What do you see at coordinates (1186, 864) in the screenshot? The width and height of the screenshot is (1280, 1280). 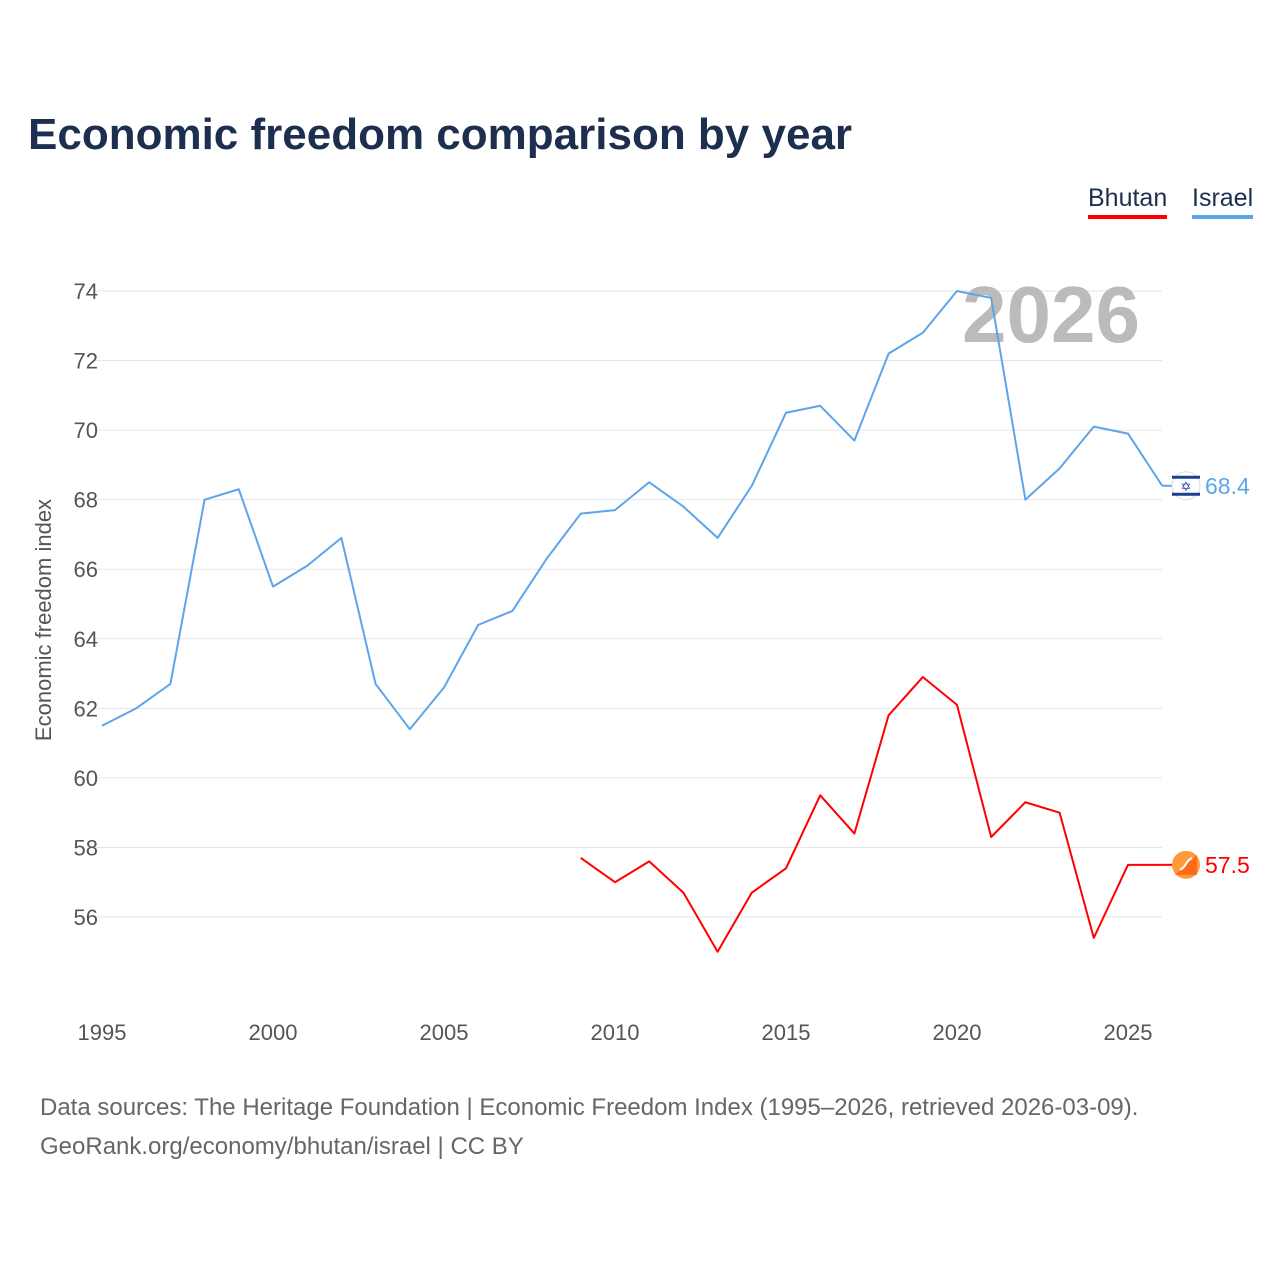 I see `bhutan-flag-icon` at bounding box center [1186, 864].